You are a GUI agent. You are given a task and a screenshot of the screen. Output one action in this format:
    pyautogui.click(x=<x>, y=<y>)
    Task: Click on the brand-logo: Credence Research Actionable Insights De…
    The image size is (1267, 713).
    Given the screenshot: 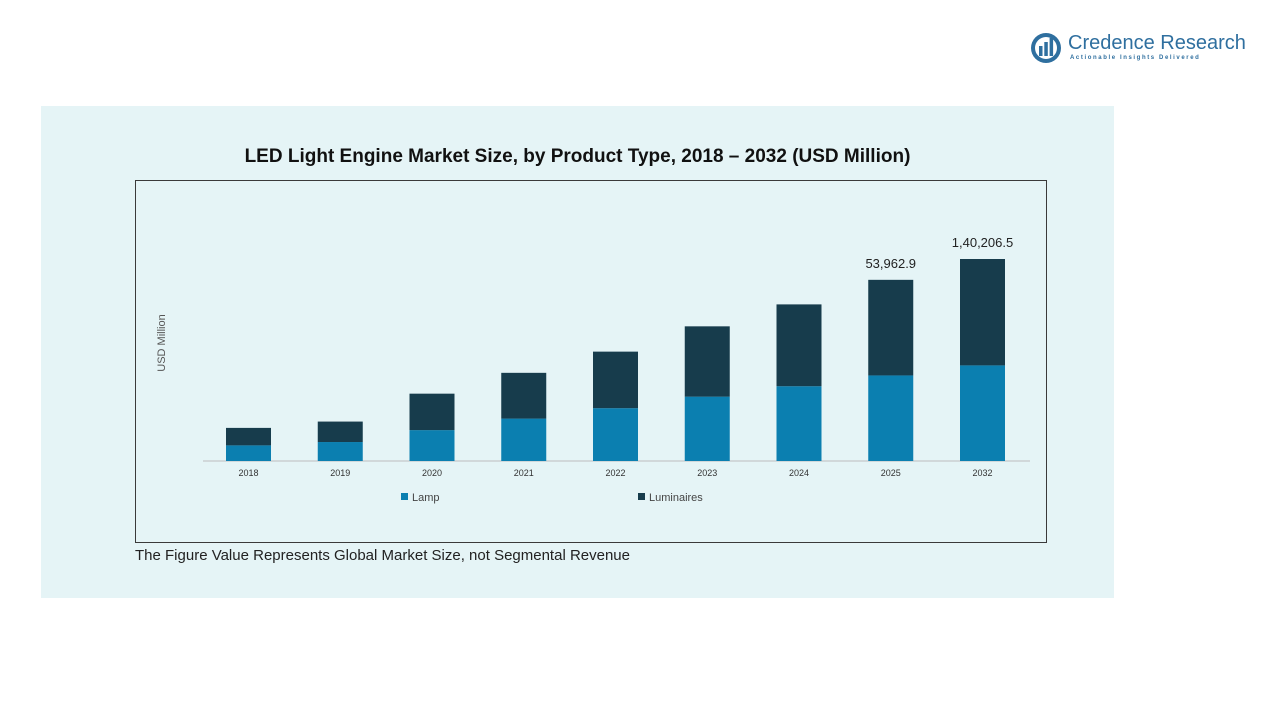 What is the action you would take?
    pyautogui.click(x=1138, y=48)
    